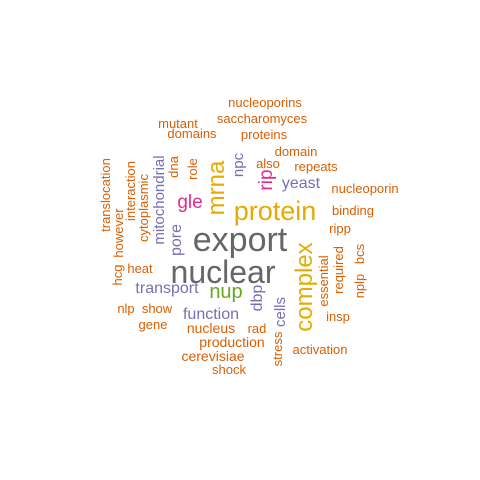  Describe the element at coordinates (264, 134) in the screenshot. I see `word-proteins: proteins` at that location.